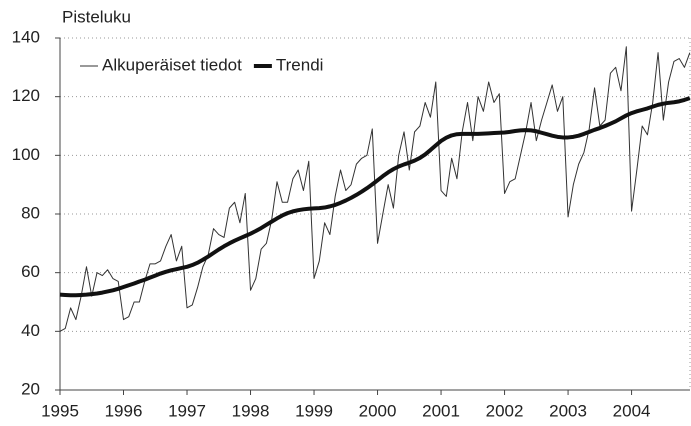 This screenshot has height=426, width=691. What do you see at coordinates (441, 410) in the screenshot?
I see `x-tick-label: 2001` at bounding box center [441, 410].